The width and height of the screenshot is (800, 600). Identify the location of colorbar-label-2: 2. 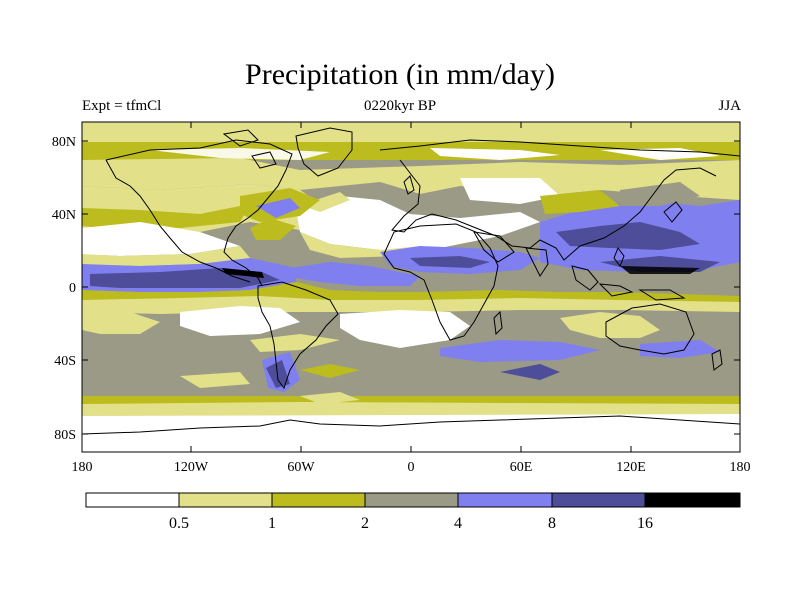
(365, 523).